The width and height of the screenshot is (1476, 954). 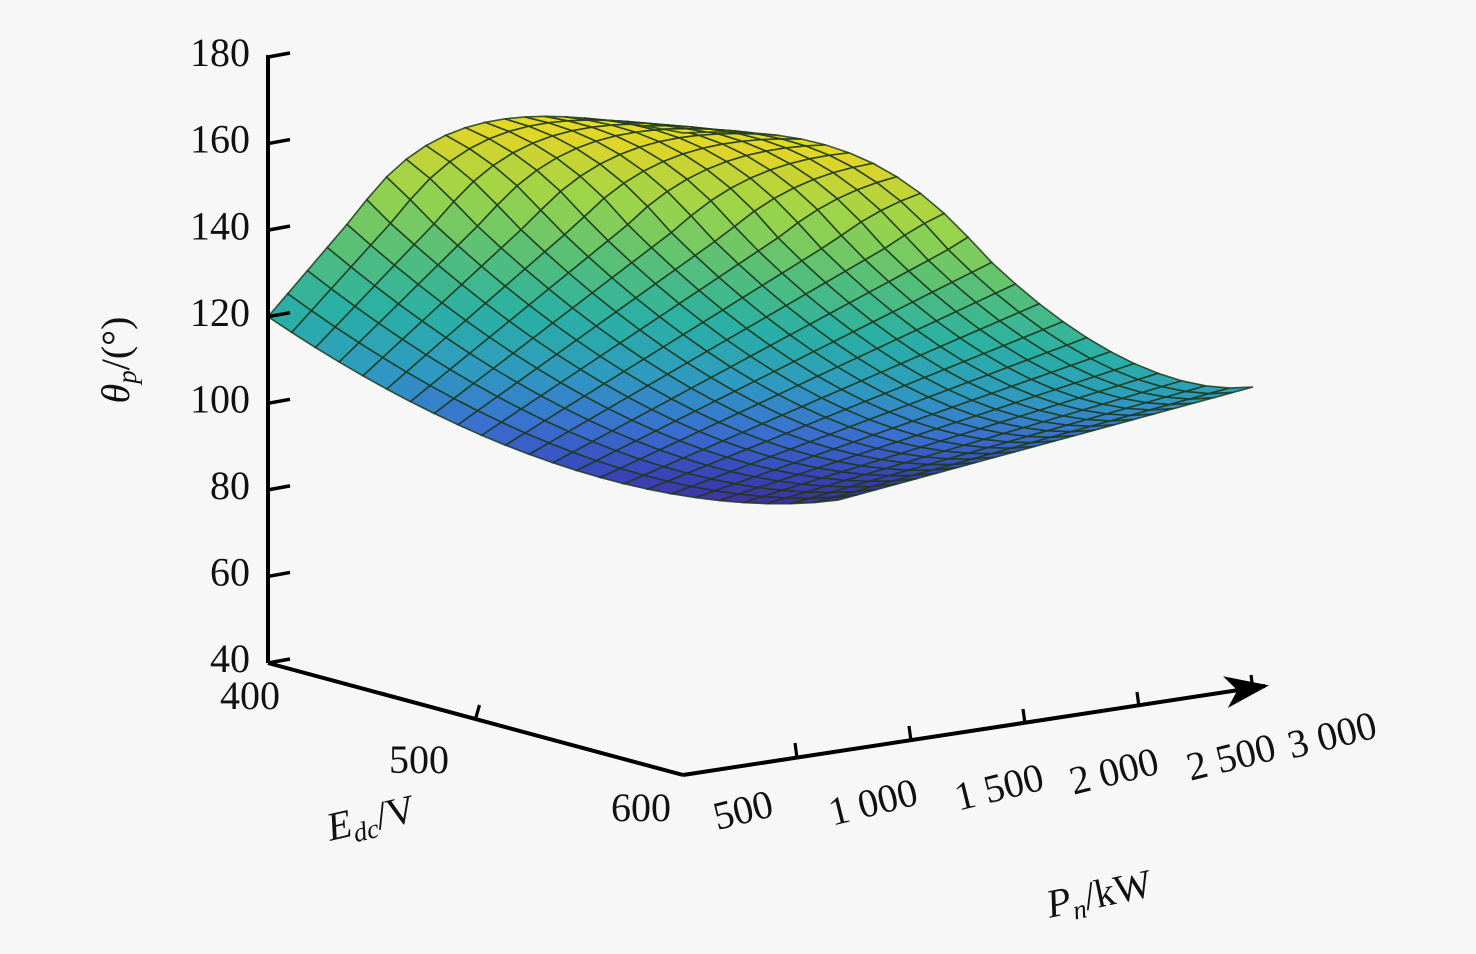 I want to click on z-tick-label: 160, so click(x=220, y=139).